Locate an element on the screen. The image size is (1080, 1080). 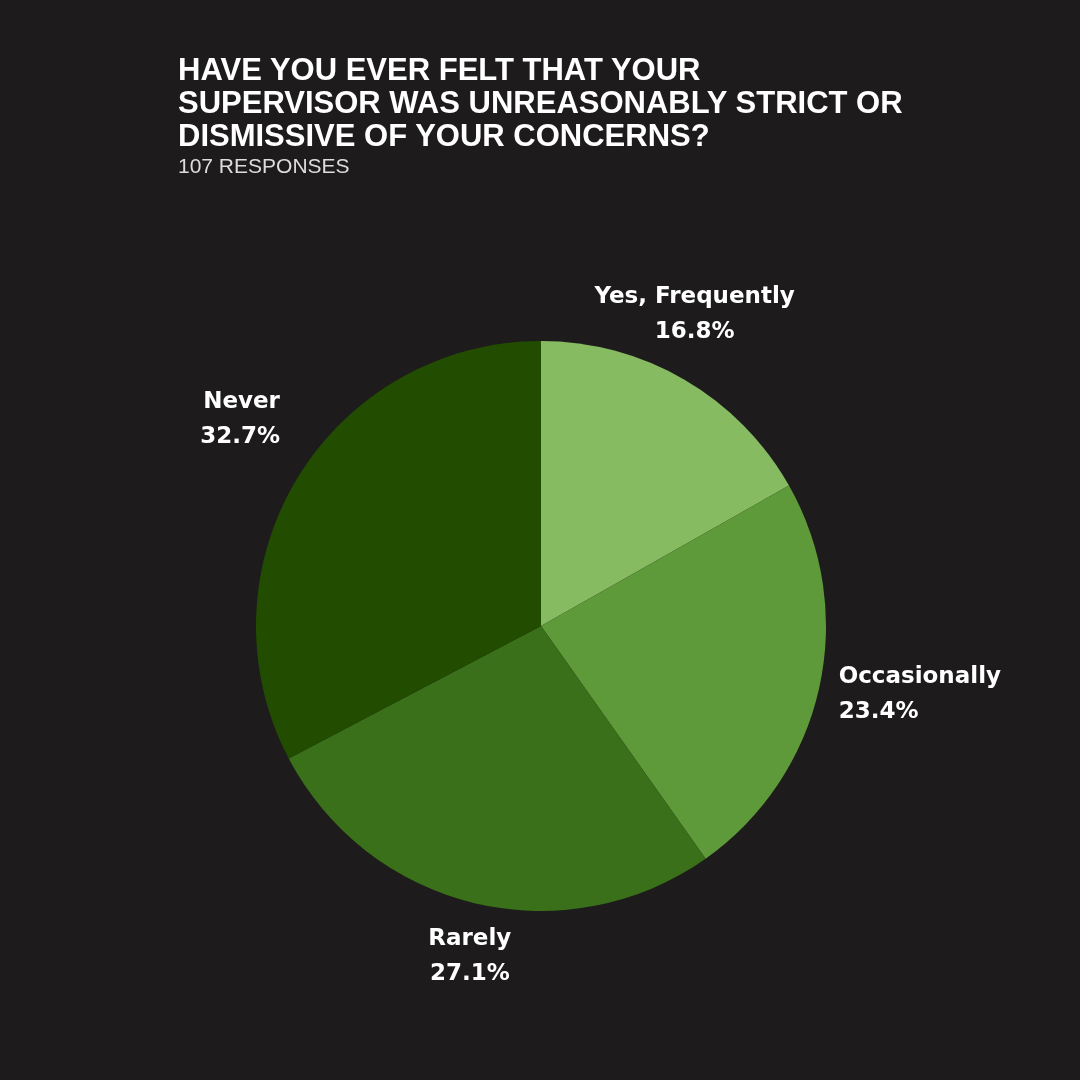
slice-label: Rarely is located at coordinates (470, 936).